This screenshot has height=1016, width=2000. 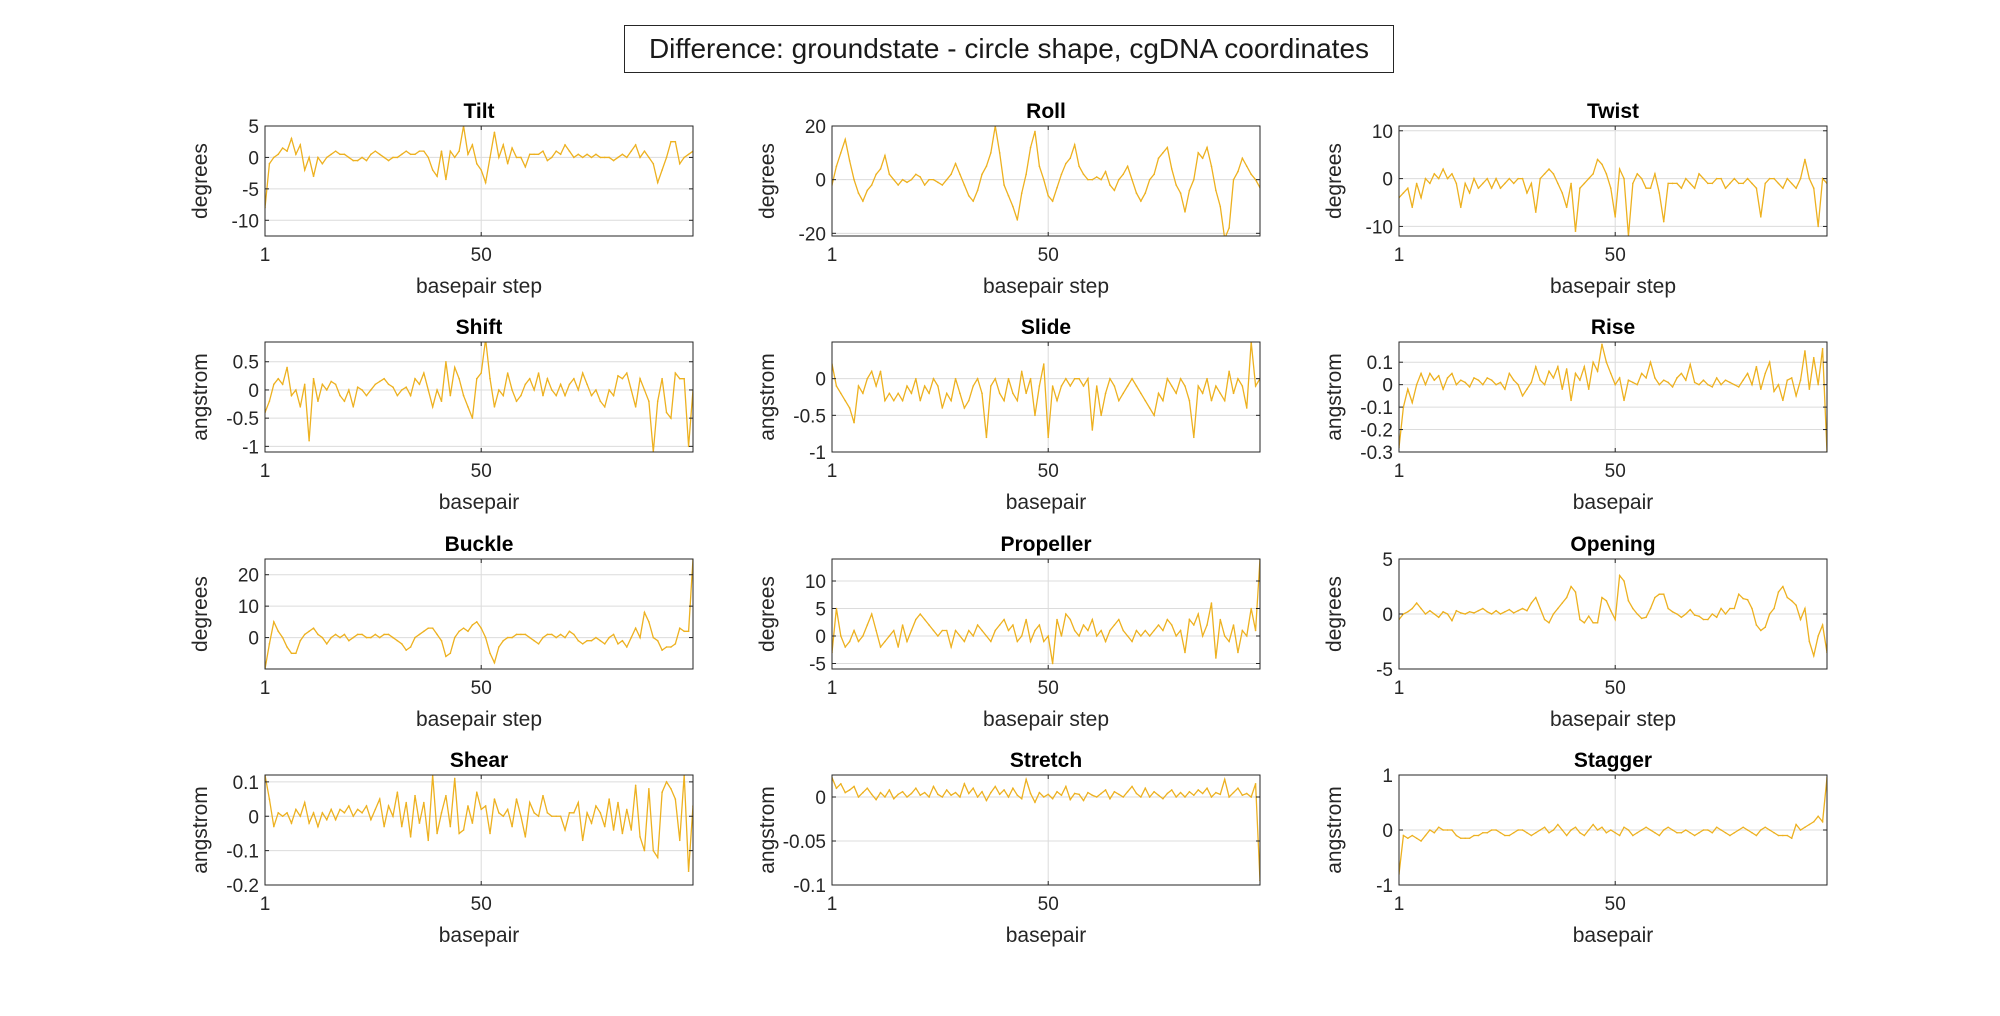 I want to click on plot-area, so click(x=479, y=181).